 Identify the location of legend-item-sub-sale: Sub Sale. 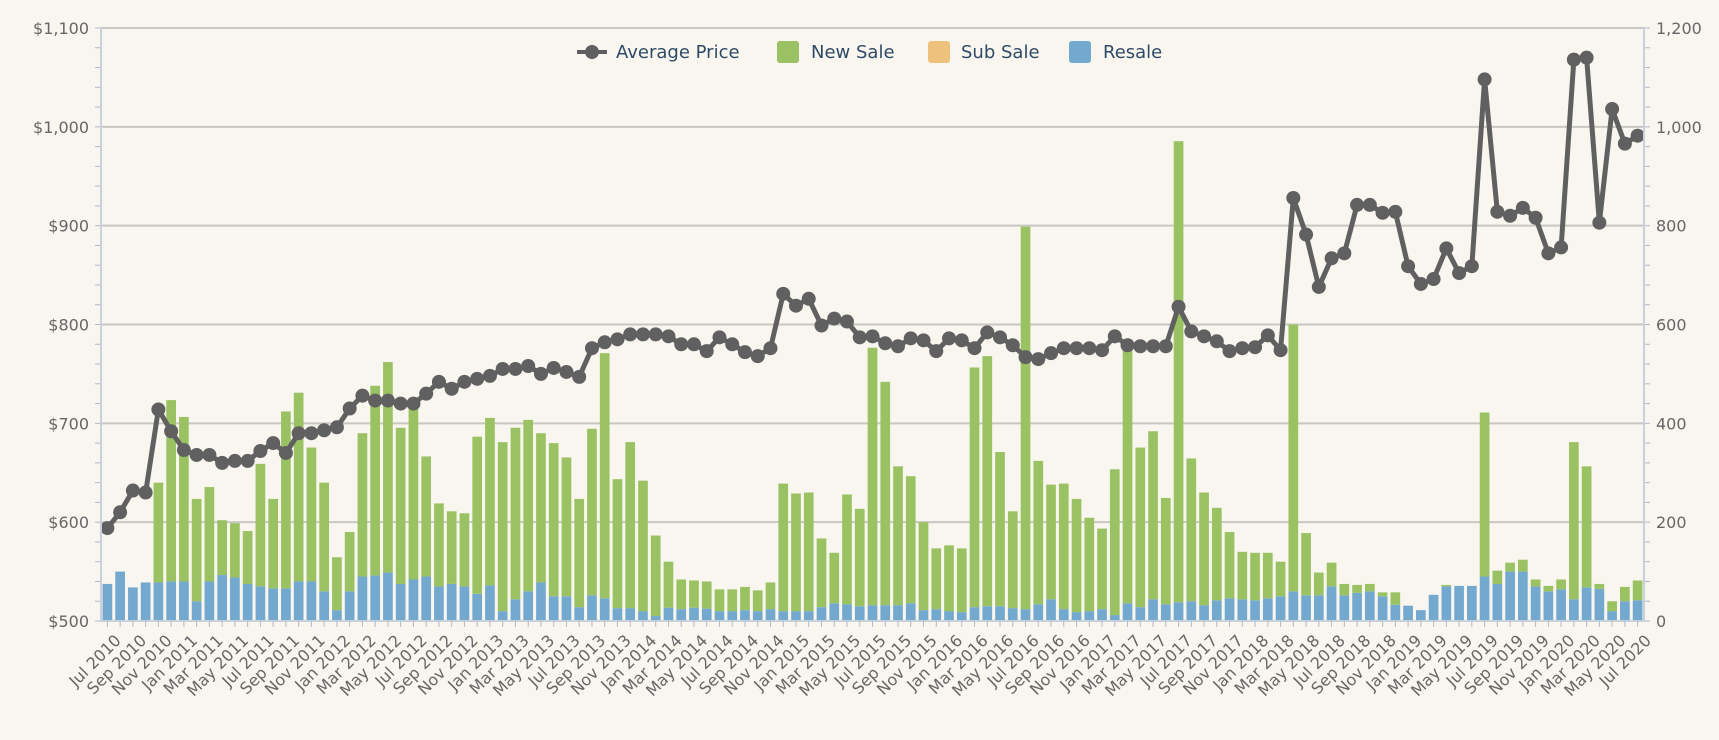
(984, 52).